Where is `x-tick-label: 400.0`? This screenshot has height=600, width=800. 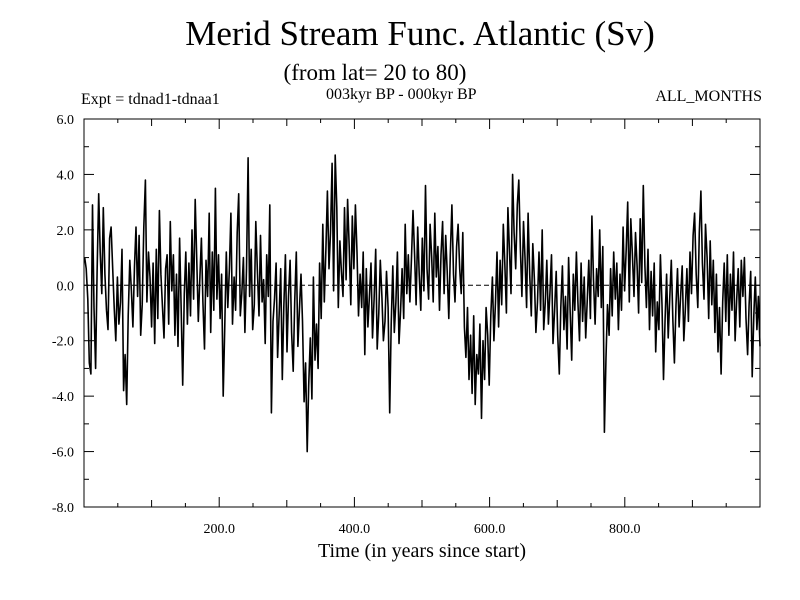 x-tick-label: 400.0 is located at coordinates (355, 529).